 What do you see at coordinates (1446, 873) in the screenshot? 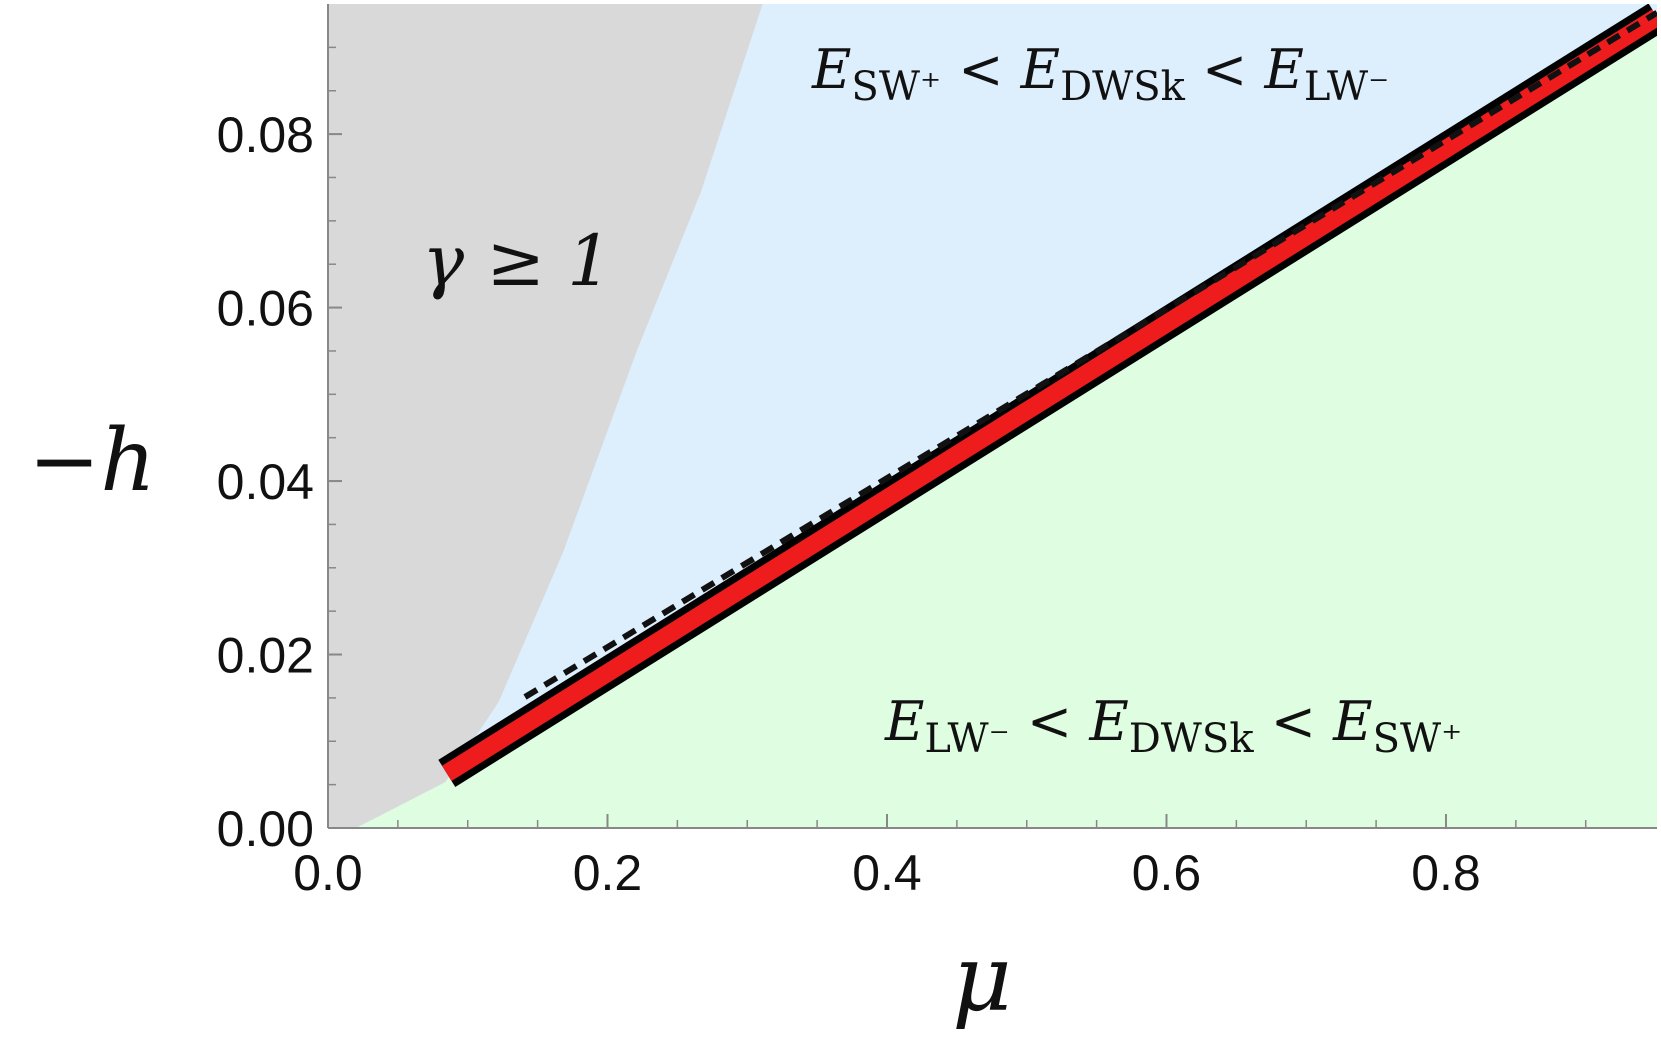
I see `x-tick-label: 0.8` at bounding box center [1446, 873].